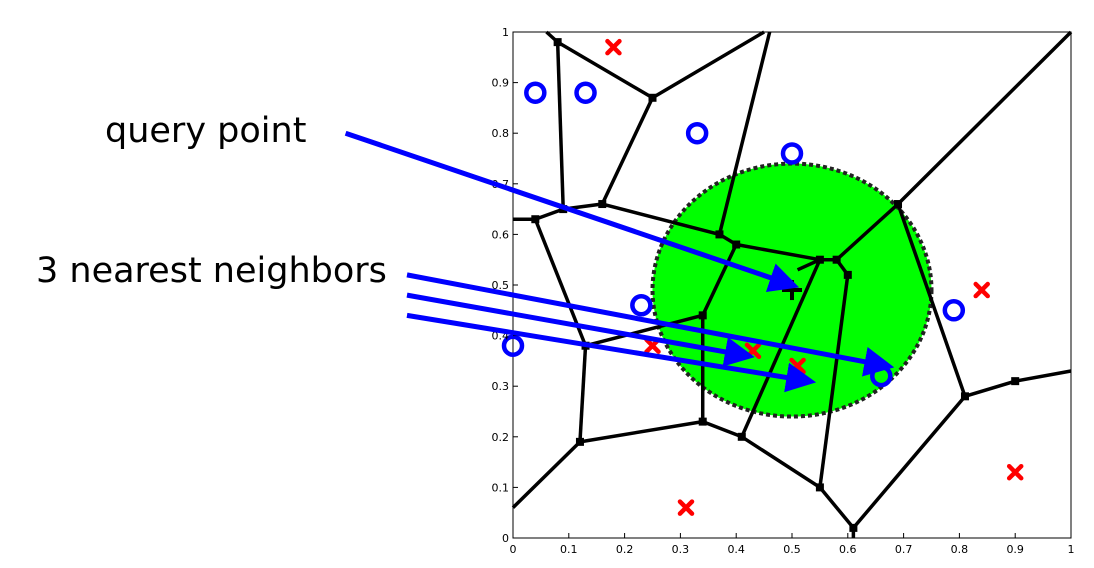 The image size is (1094, 568). Describe the element at coordinates (211, 271) in the screenshot. I see `nearest-neighbors-label: 3 nearest neighbors` at that location.